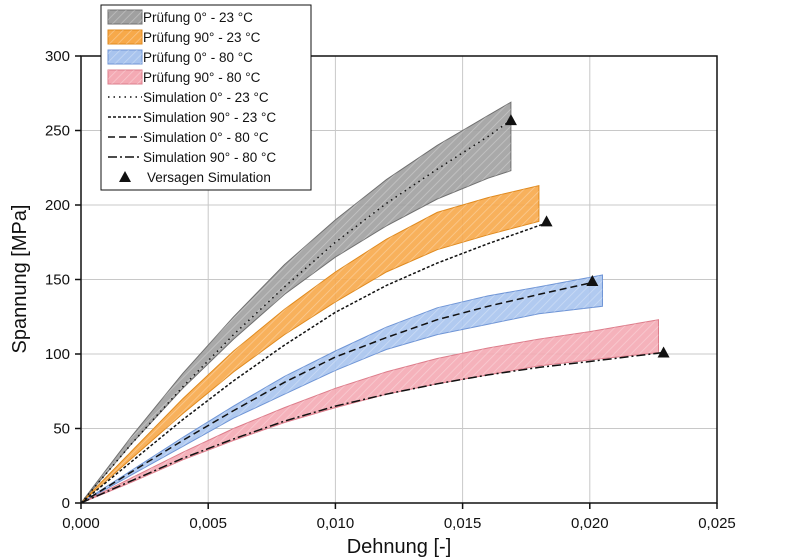 The image size is (799, 558). Describe the element at coordinates (209, 177) in the screenshot. I see `legend-label: Versagen Simulation` at that location.